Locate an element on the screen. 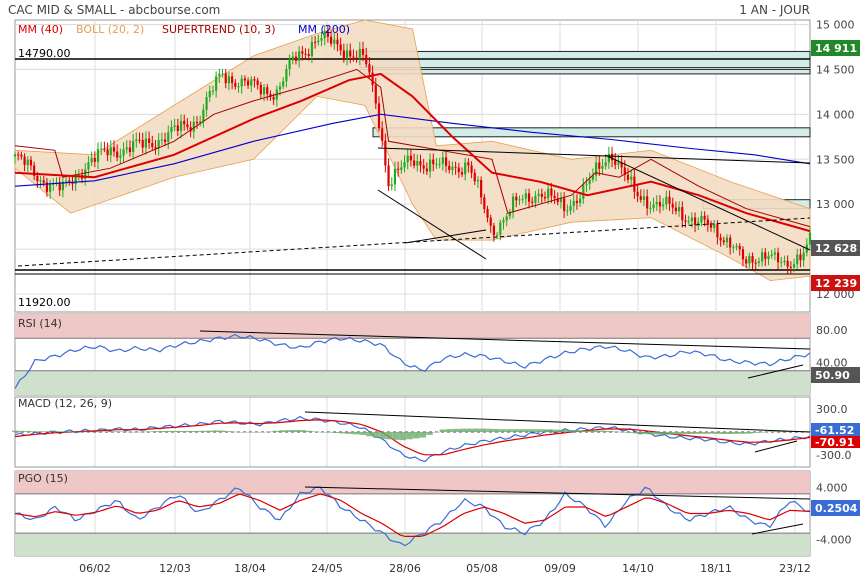 The height and width of the screenshot is (580, 860). pgo-value-tag: 0.2504 is located at coordinates (836, 508).